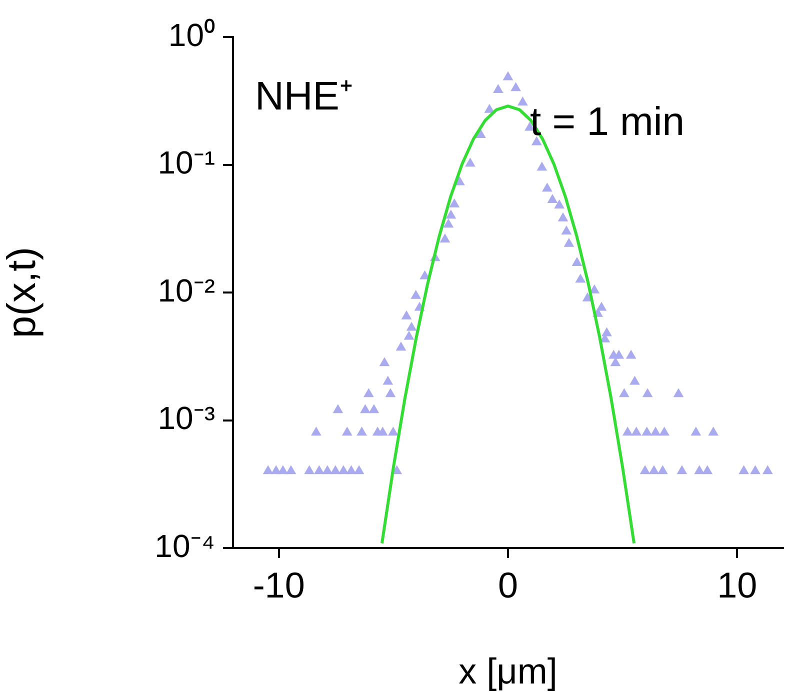 This screenshot has width=795, height=695. I want to click on x-tick-label: 0, so click(508, 585).